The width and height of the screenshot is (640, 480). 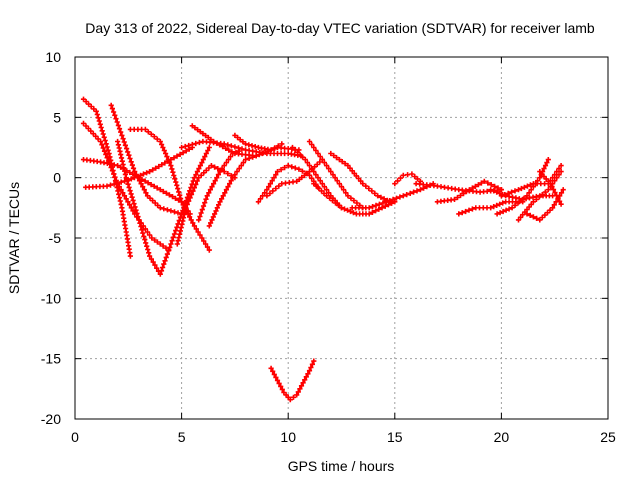 What do you see at coordinates (51, 419) in the screenshot?
I see `y-tick-label: -20` at bounding box center [51, 419].